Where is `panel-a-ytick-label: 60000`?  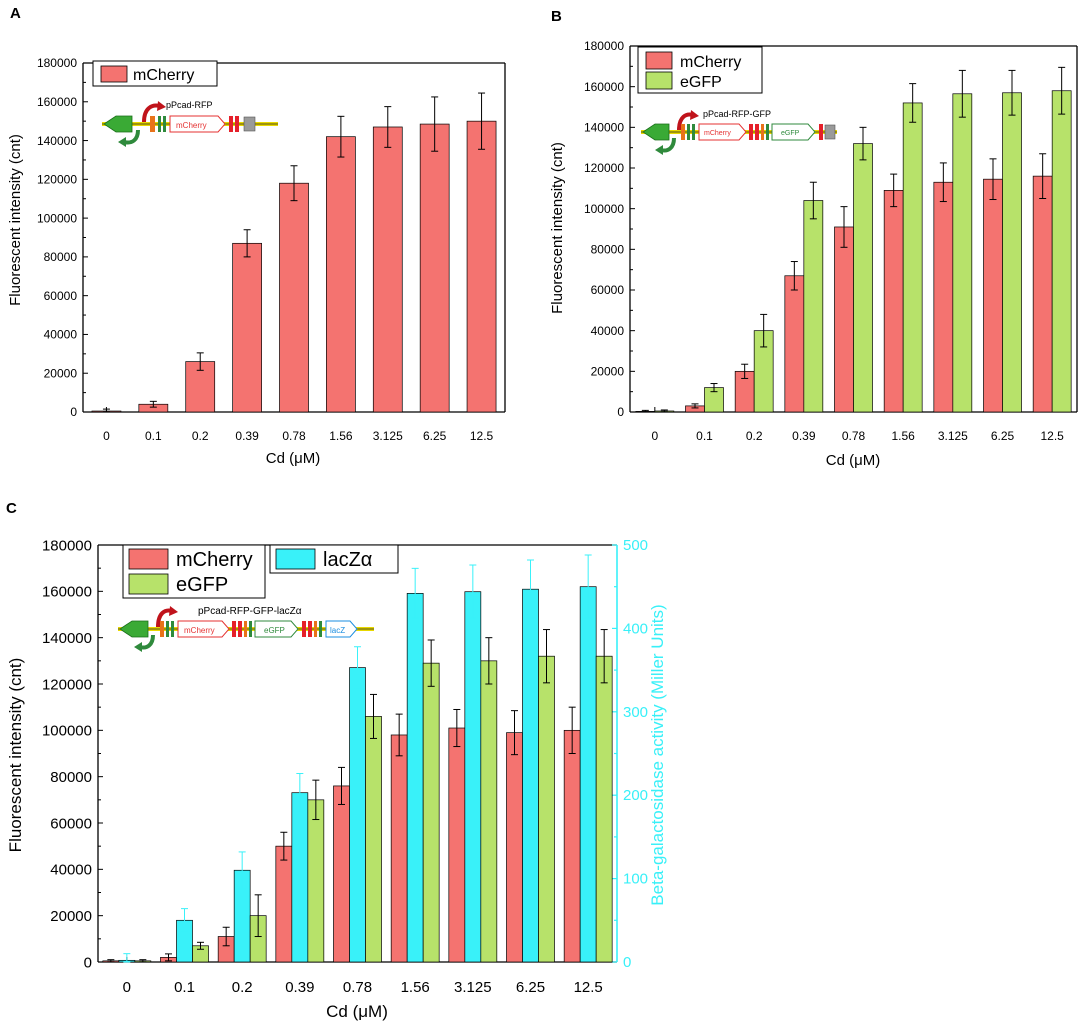 panel-a-ytick-label: 60000 is located at coordinates (61, 296).